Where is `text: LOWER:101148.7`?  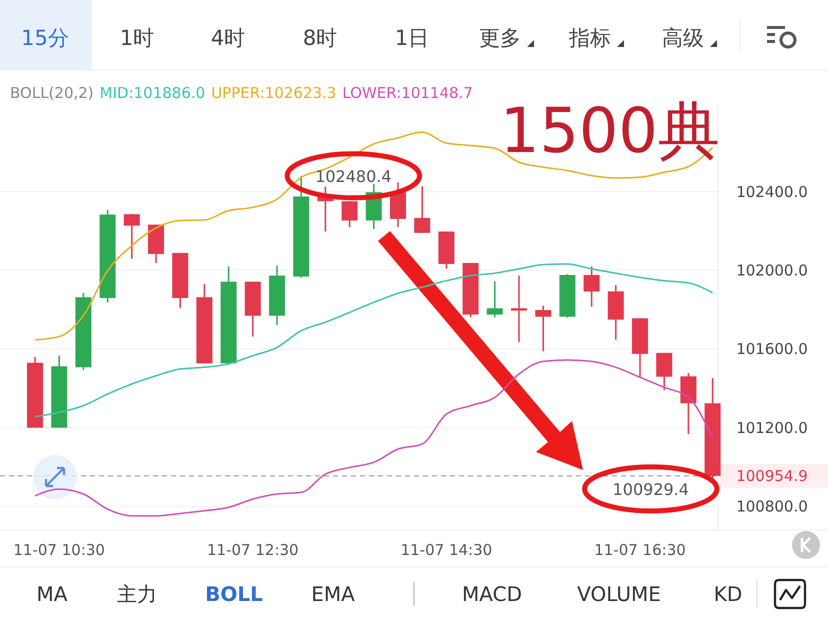 text: LOWER:101148.7 is located at coordinates (407, 93).